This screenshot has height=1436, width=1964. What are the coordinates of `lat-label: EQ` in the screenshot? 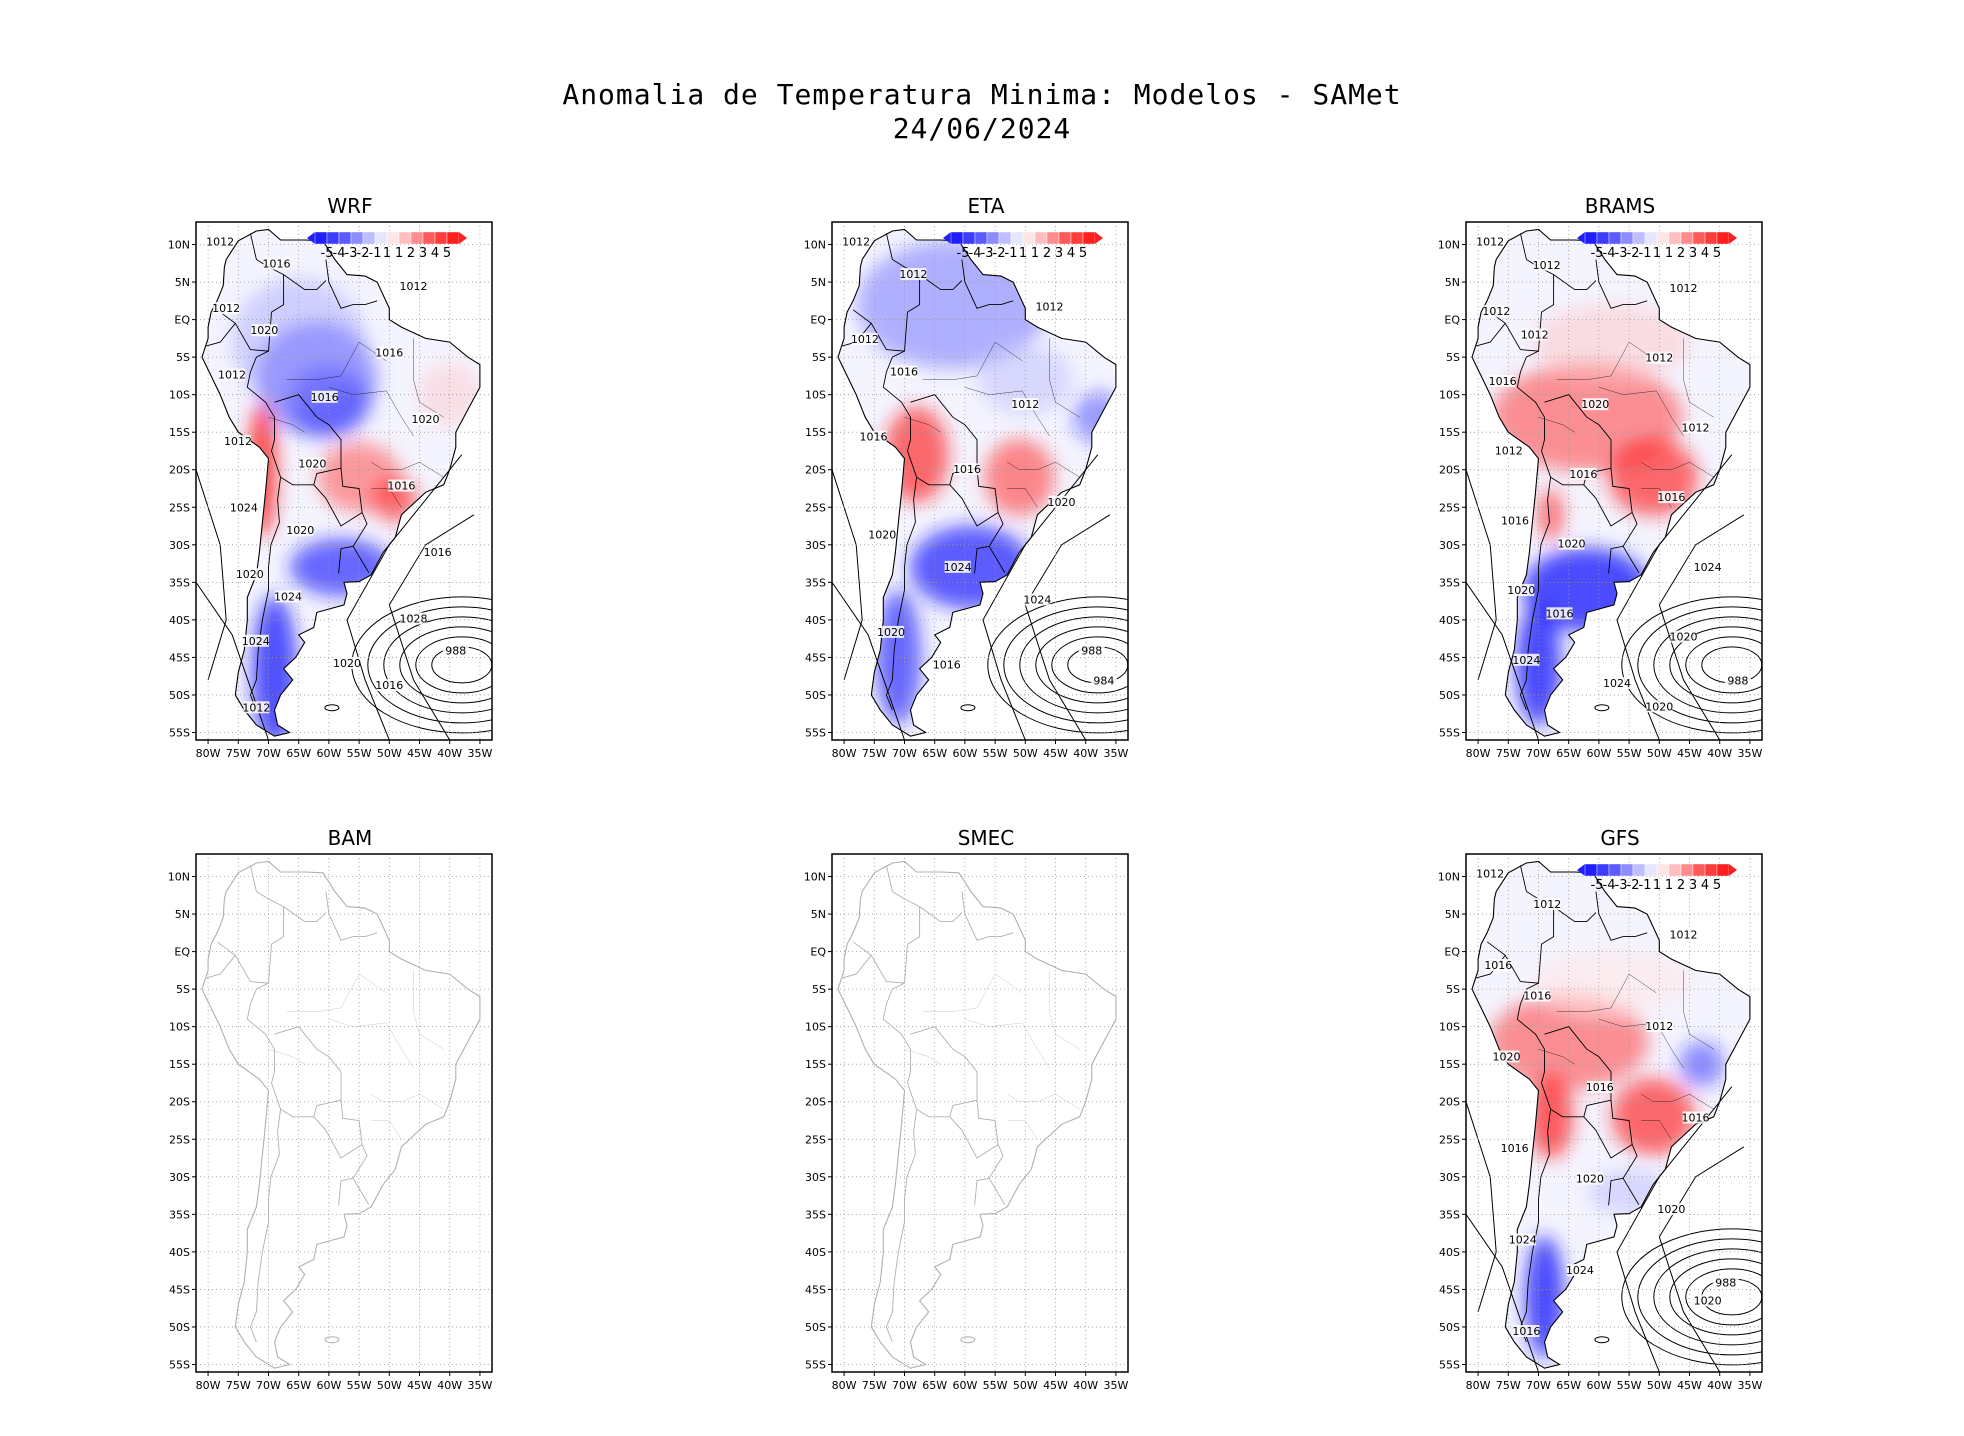 It's located at (818, 320).